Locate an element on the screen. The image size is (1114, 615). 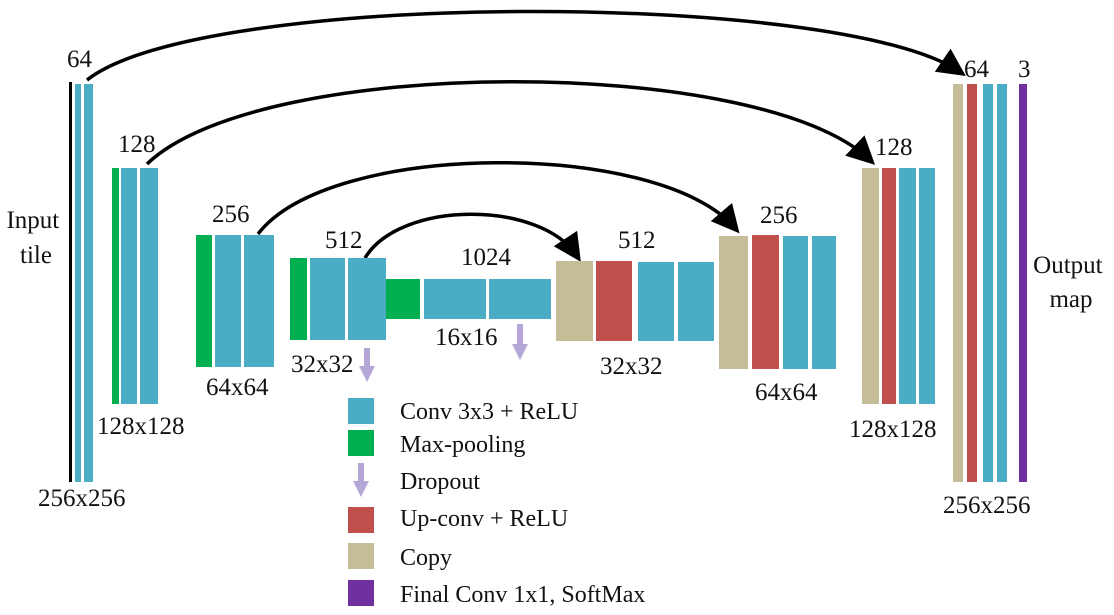
channel-label: 1024 is located at coordinates (486, 257).